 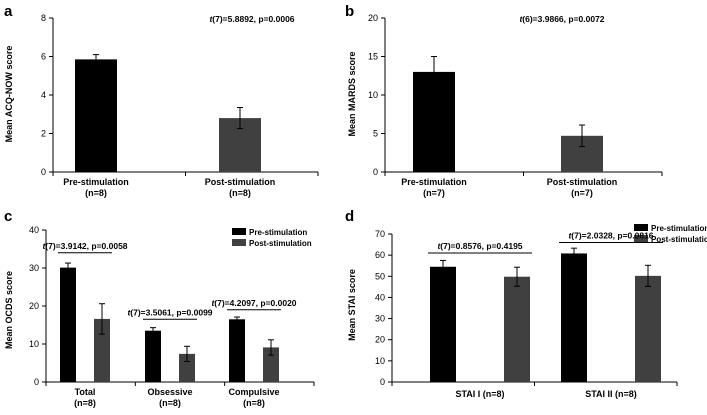 What do you see at coordinates (239, 242) in the screenshot?
I see `legend-swatch-post-c` at bounding box center [239, 242].